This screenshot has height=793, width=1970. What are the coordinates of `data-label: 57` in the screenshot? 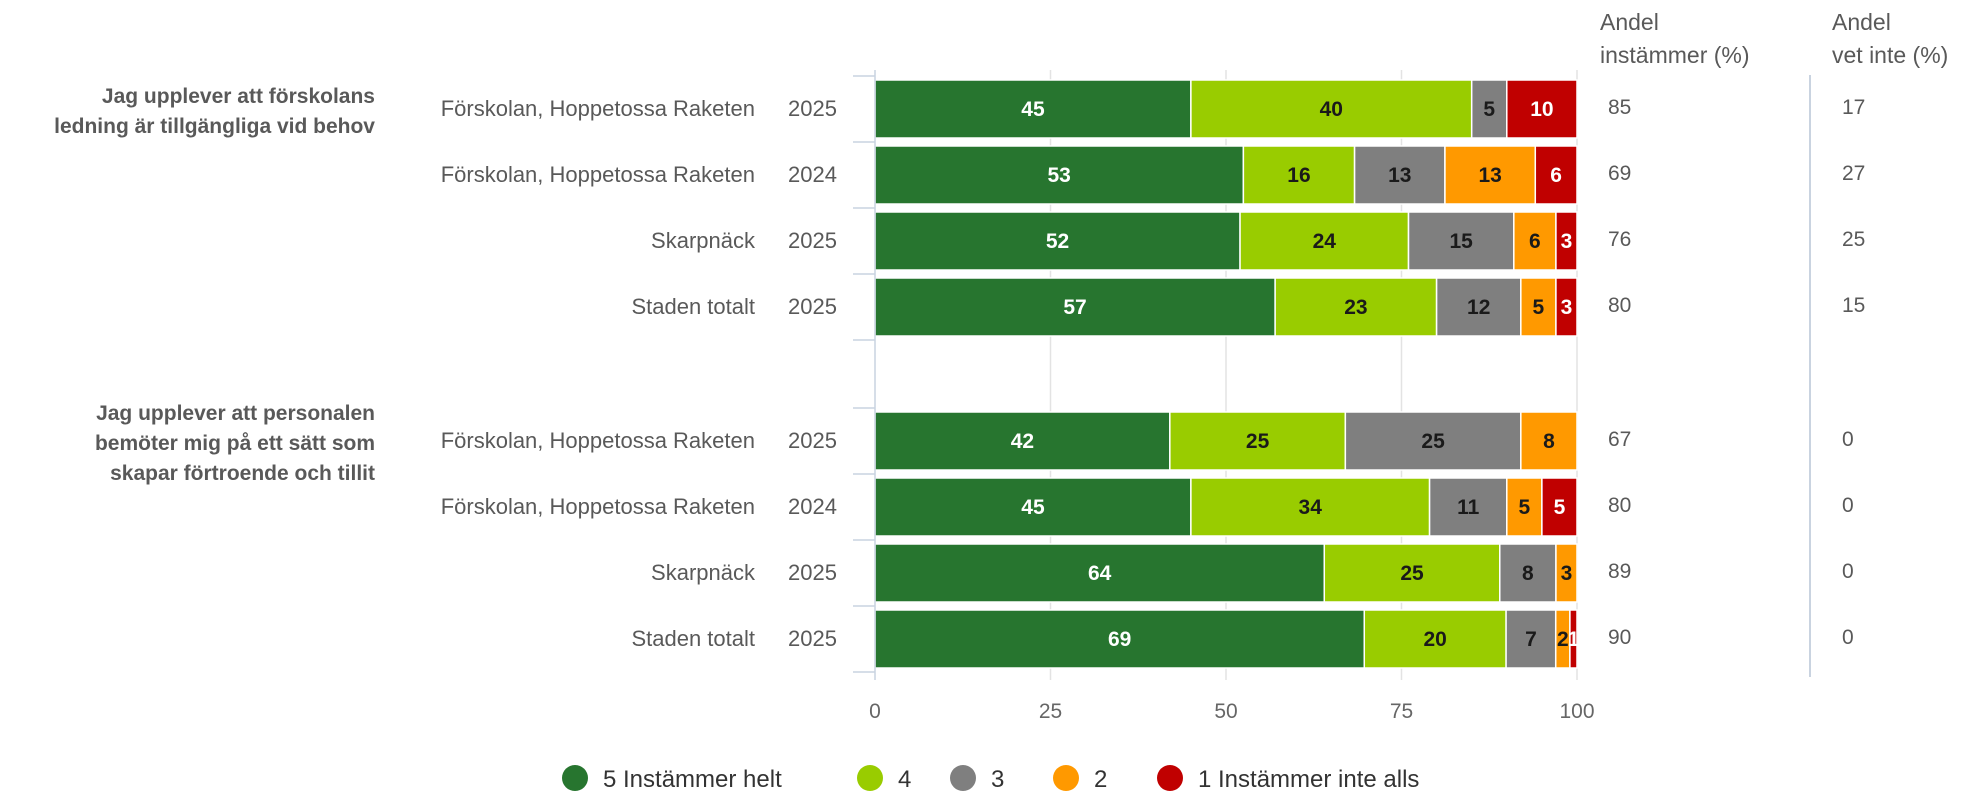 It's located at (1074, 307).